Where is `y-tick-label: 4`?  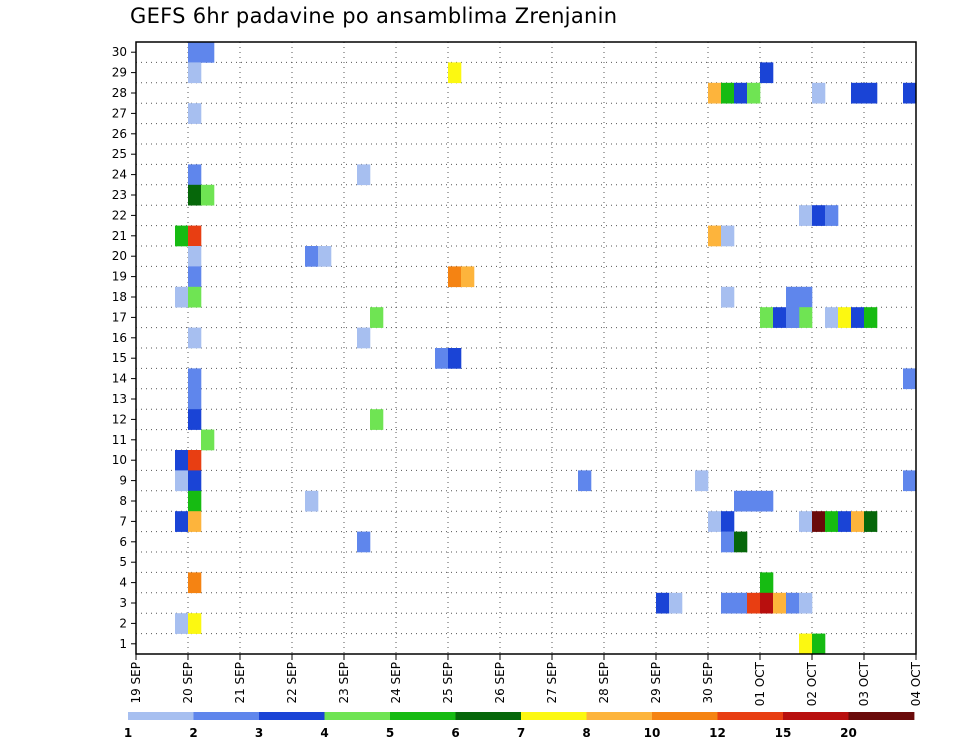 y-tick-label: 4 is located at coordinates (123, 583).